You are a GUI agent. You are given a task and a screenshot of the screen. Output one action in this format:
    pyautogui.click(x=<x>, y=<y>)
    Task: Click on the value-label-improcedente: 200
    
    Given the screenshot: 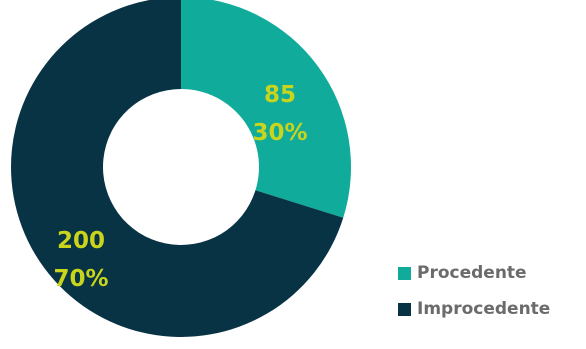 What is the action you would take?
    pyautogui.click(x=81, y=241)
    